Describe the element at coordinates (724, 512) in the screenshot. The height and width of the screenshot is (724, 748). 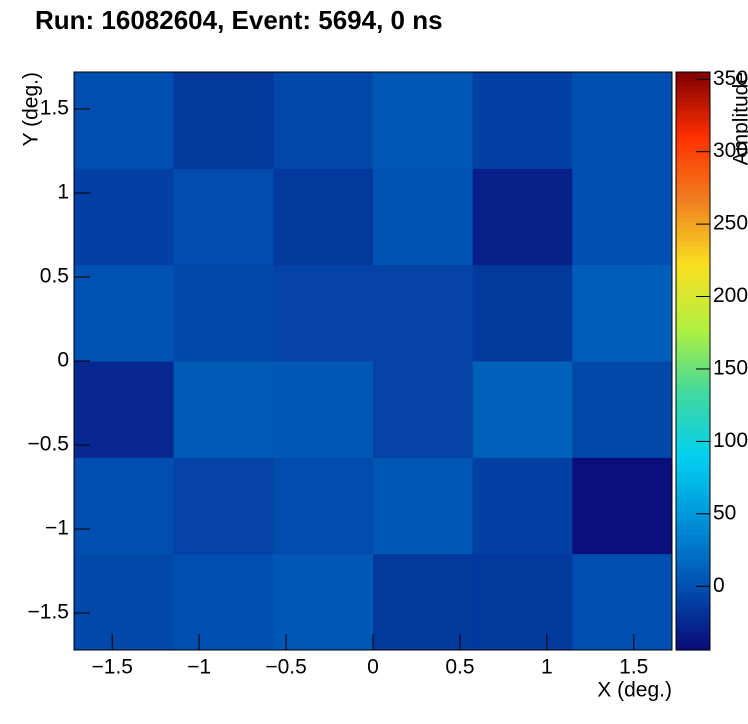
I see `colorbar-tick-label: 50` at that location.